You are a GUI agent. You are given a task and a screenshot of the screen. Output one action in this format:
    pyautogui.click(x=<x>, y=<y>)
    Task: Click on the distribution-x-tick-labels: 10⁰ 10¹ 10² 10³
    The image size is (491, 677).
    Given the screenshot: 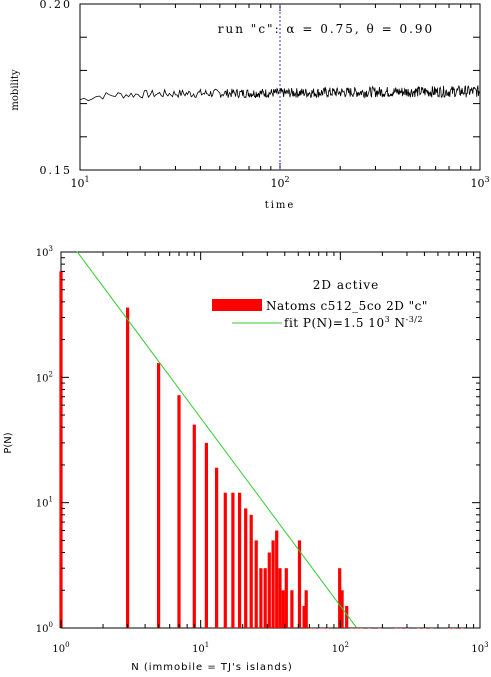 What is the action you would take?
    pyautogui.click(x=270, y=648)
    